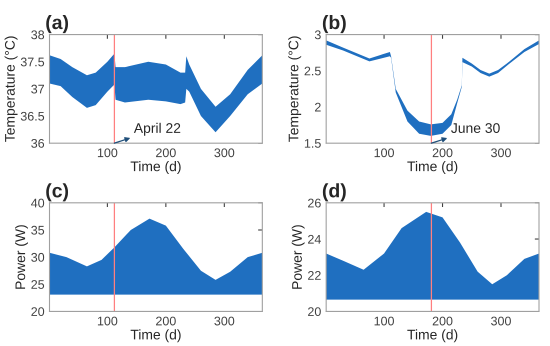  What do you see at coordinates (37, 143) in the screenshot?
I see `y-tick-label: 36` at bounding box center [37, 143].